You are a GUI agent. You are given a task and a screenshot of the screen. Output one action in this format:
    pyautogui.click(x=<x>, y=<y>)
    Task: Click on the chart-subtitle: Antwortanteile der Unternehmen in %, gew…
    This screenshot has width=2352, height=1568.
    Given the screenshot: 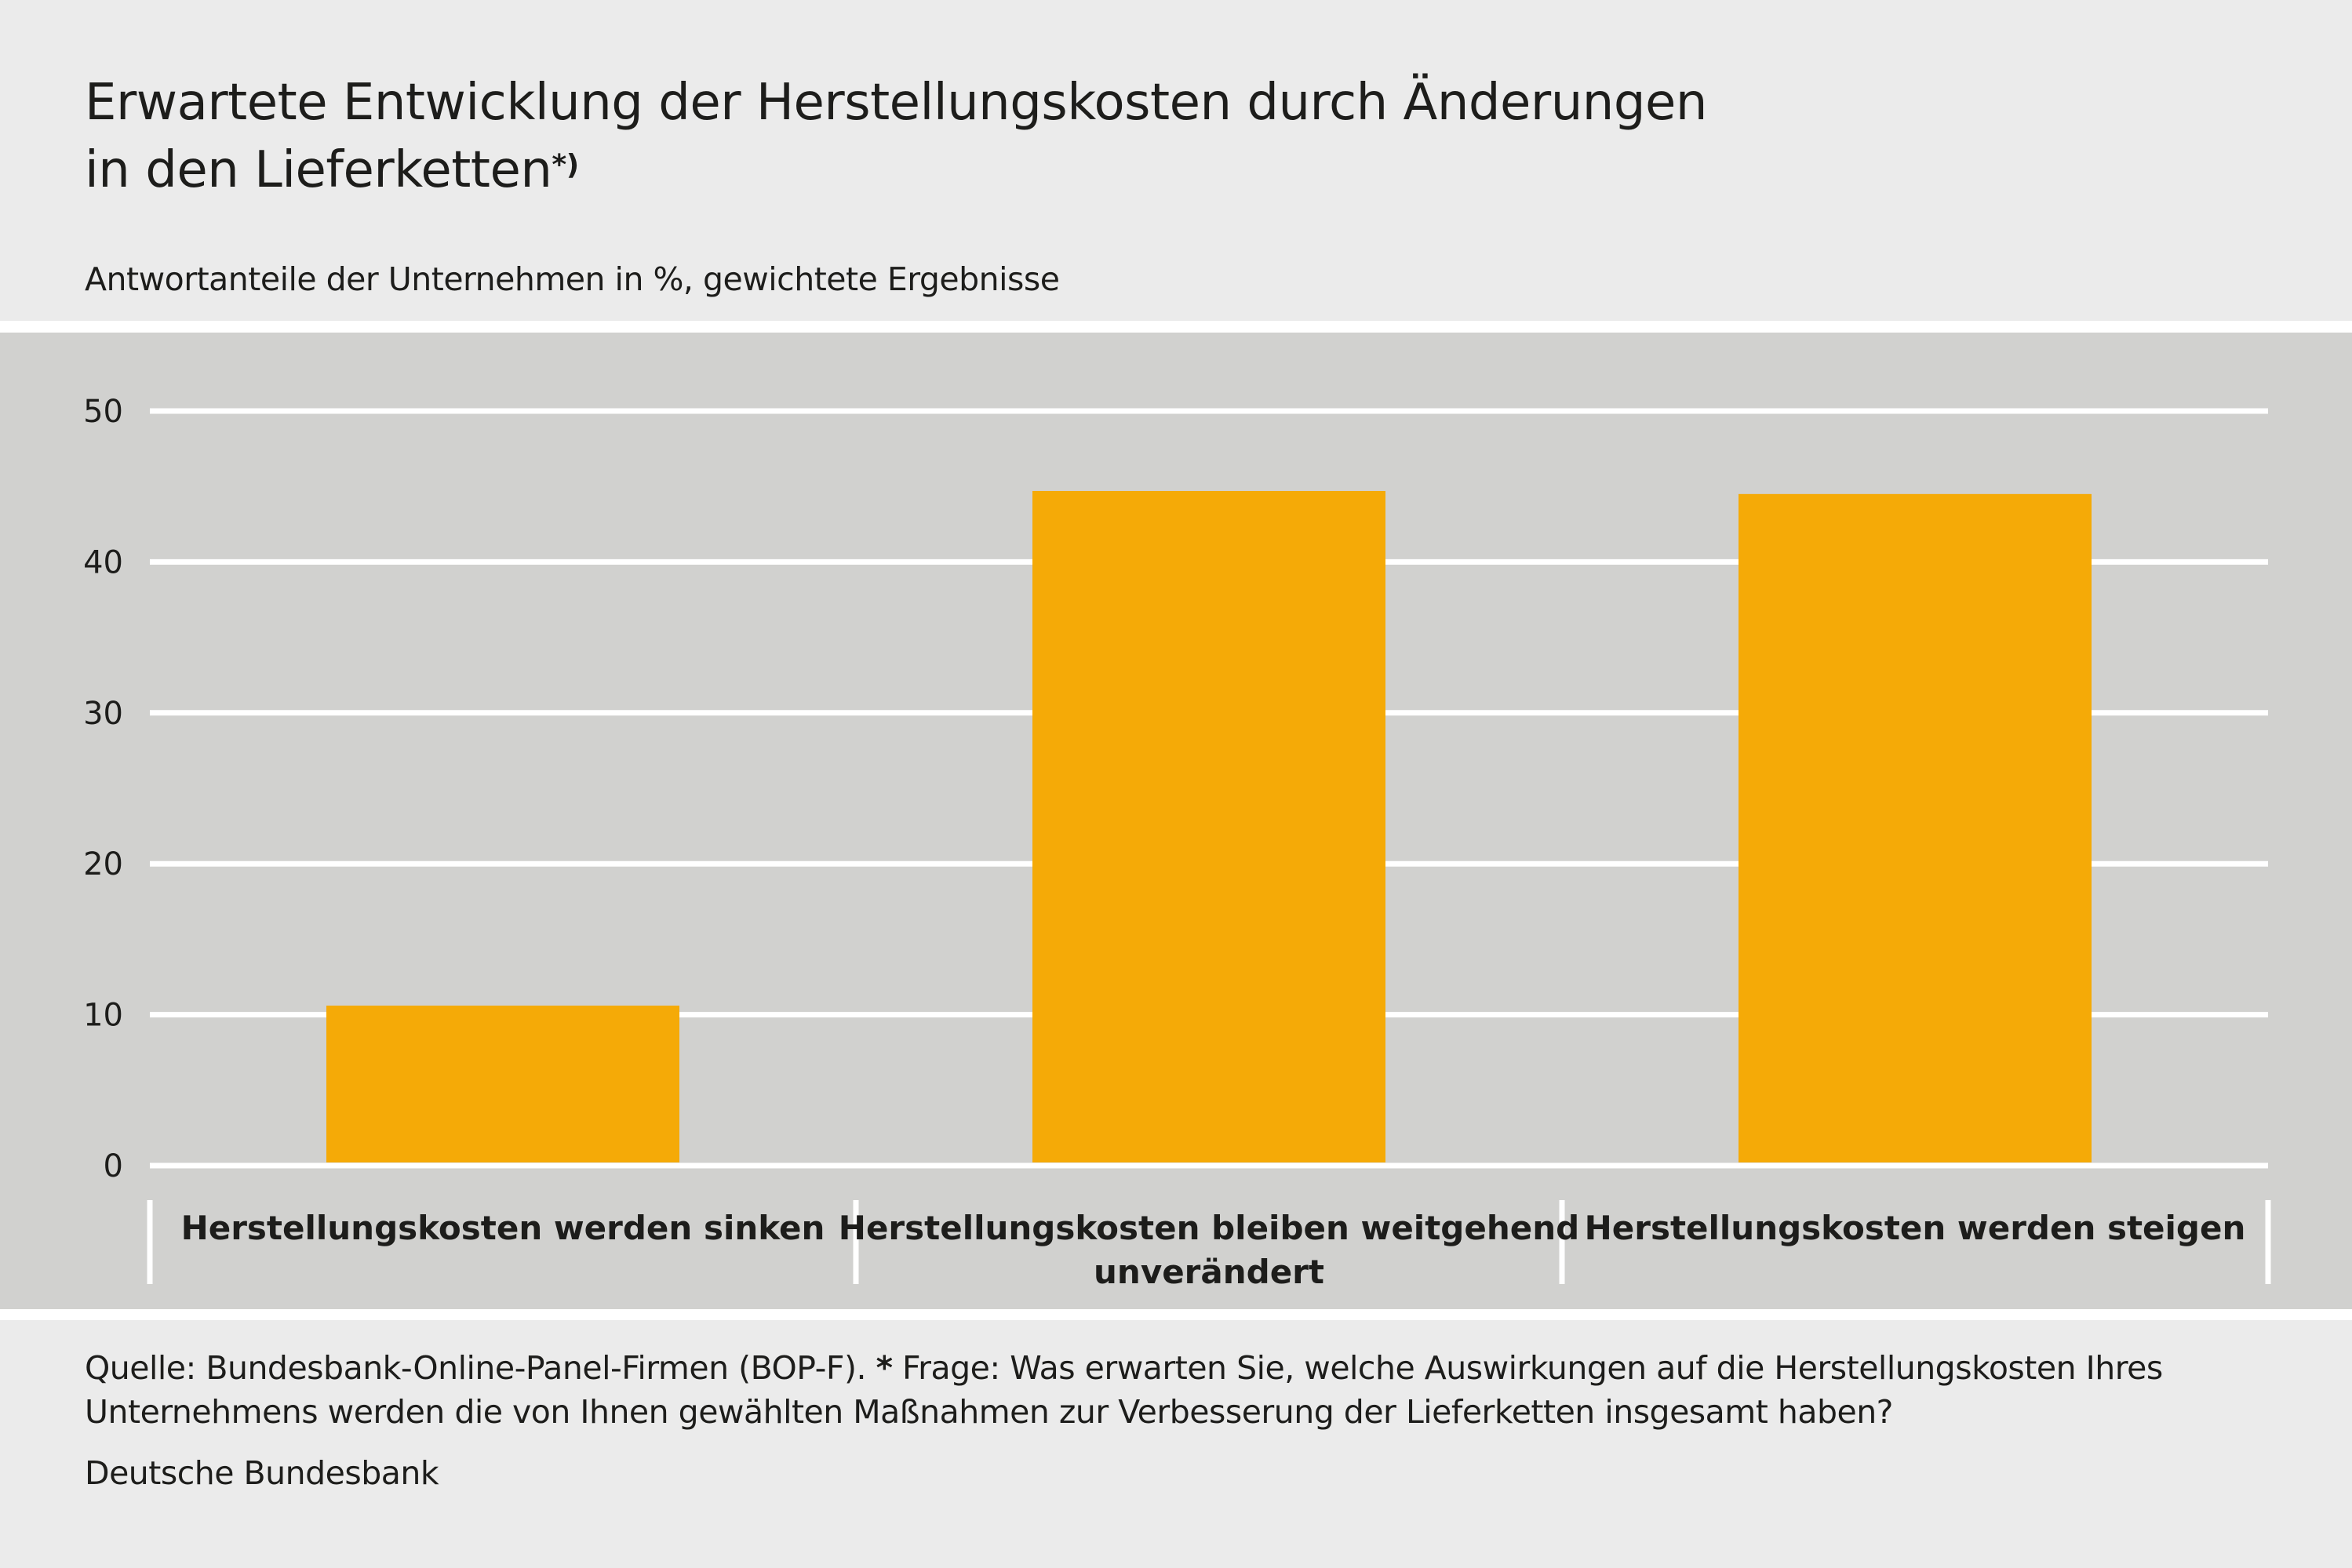 What is the action you would take?
    pyautogui.click(x=572, y=279)
    